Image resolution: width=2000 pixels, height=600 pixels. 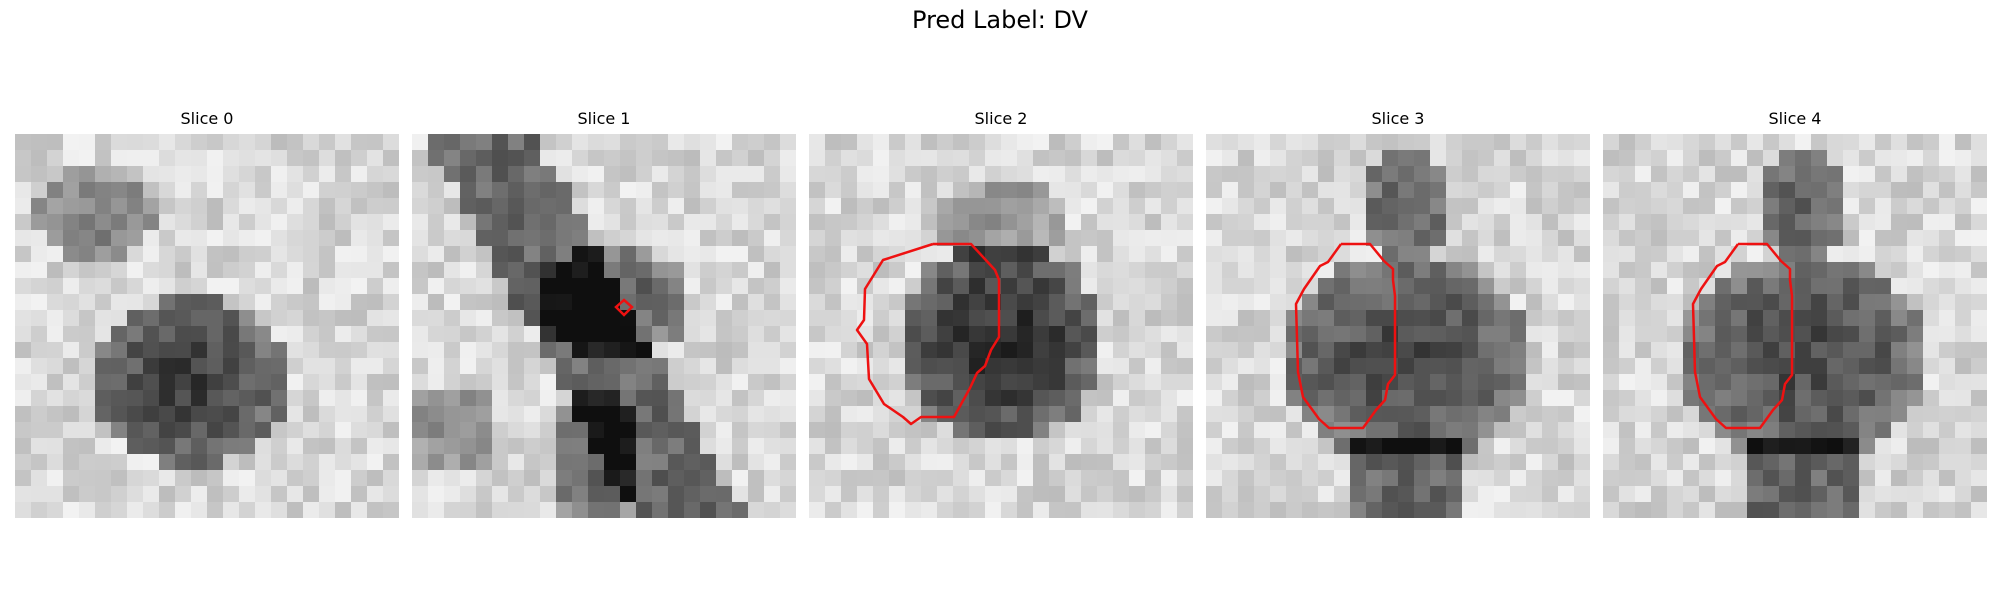 What do you see at coordinates (1795, 118) in the screenshot?
I see `slice-title-4: Slice 4` at bounding box center [1795, 118].